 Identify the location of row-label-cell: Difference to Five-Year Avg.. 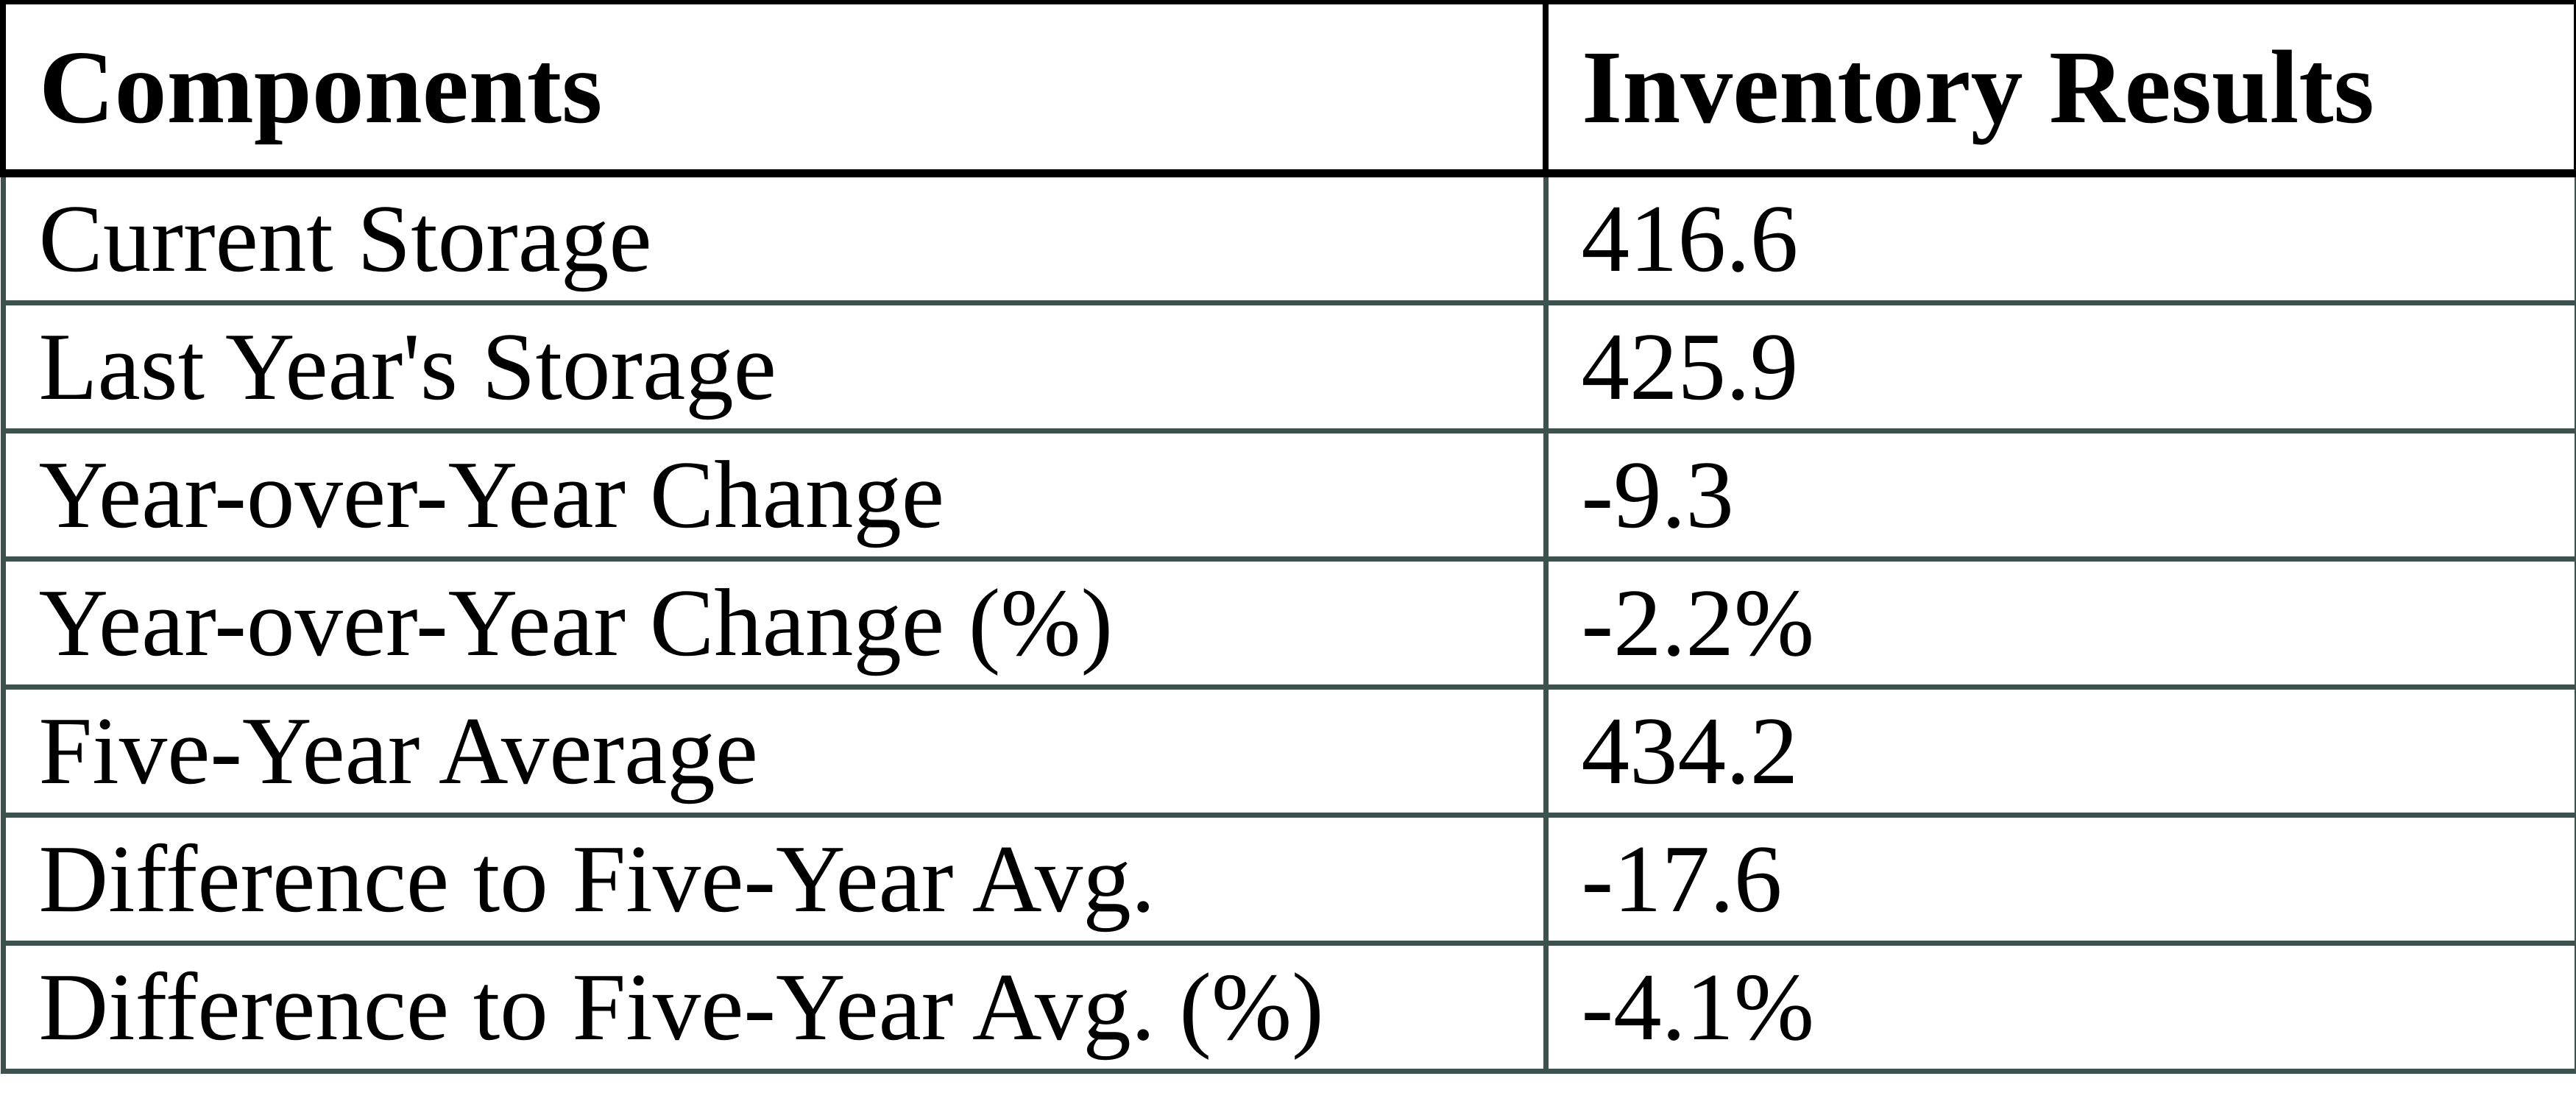
(774, 879).